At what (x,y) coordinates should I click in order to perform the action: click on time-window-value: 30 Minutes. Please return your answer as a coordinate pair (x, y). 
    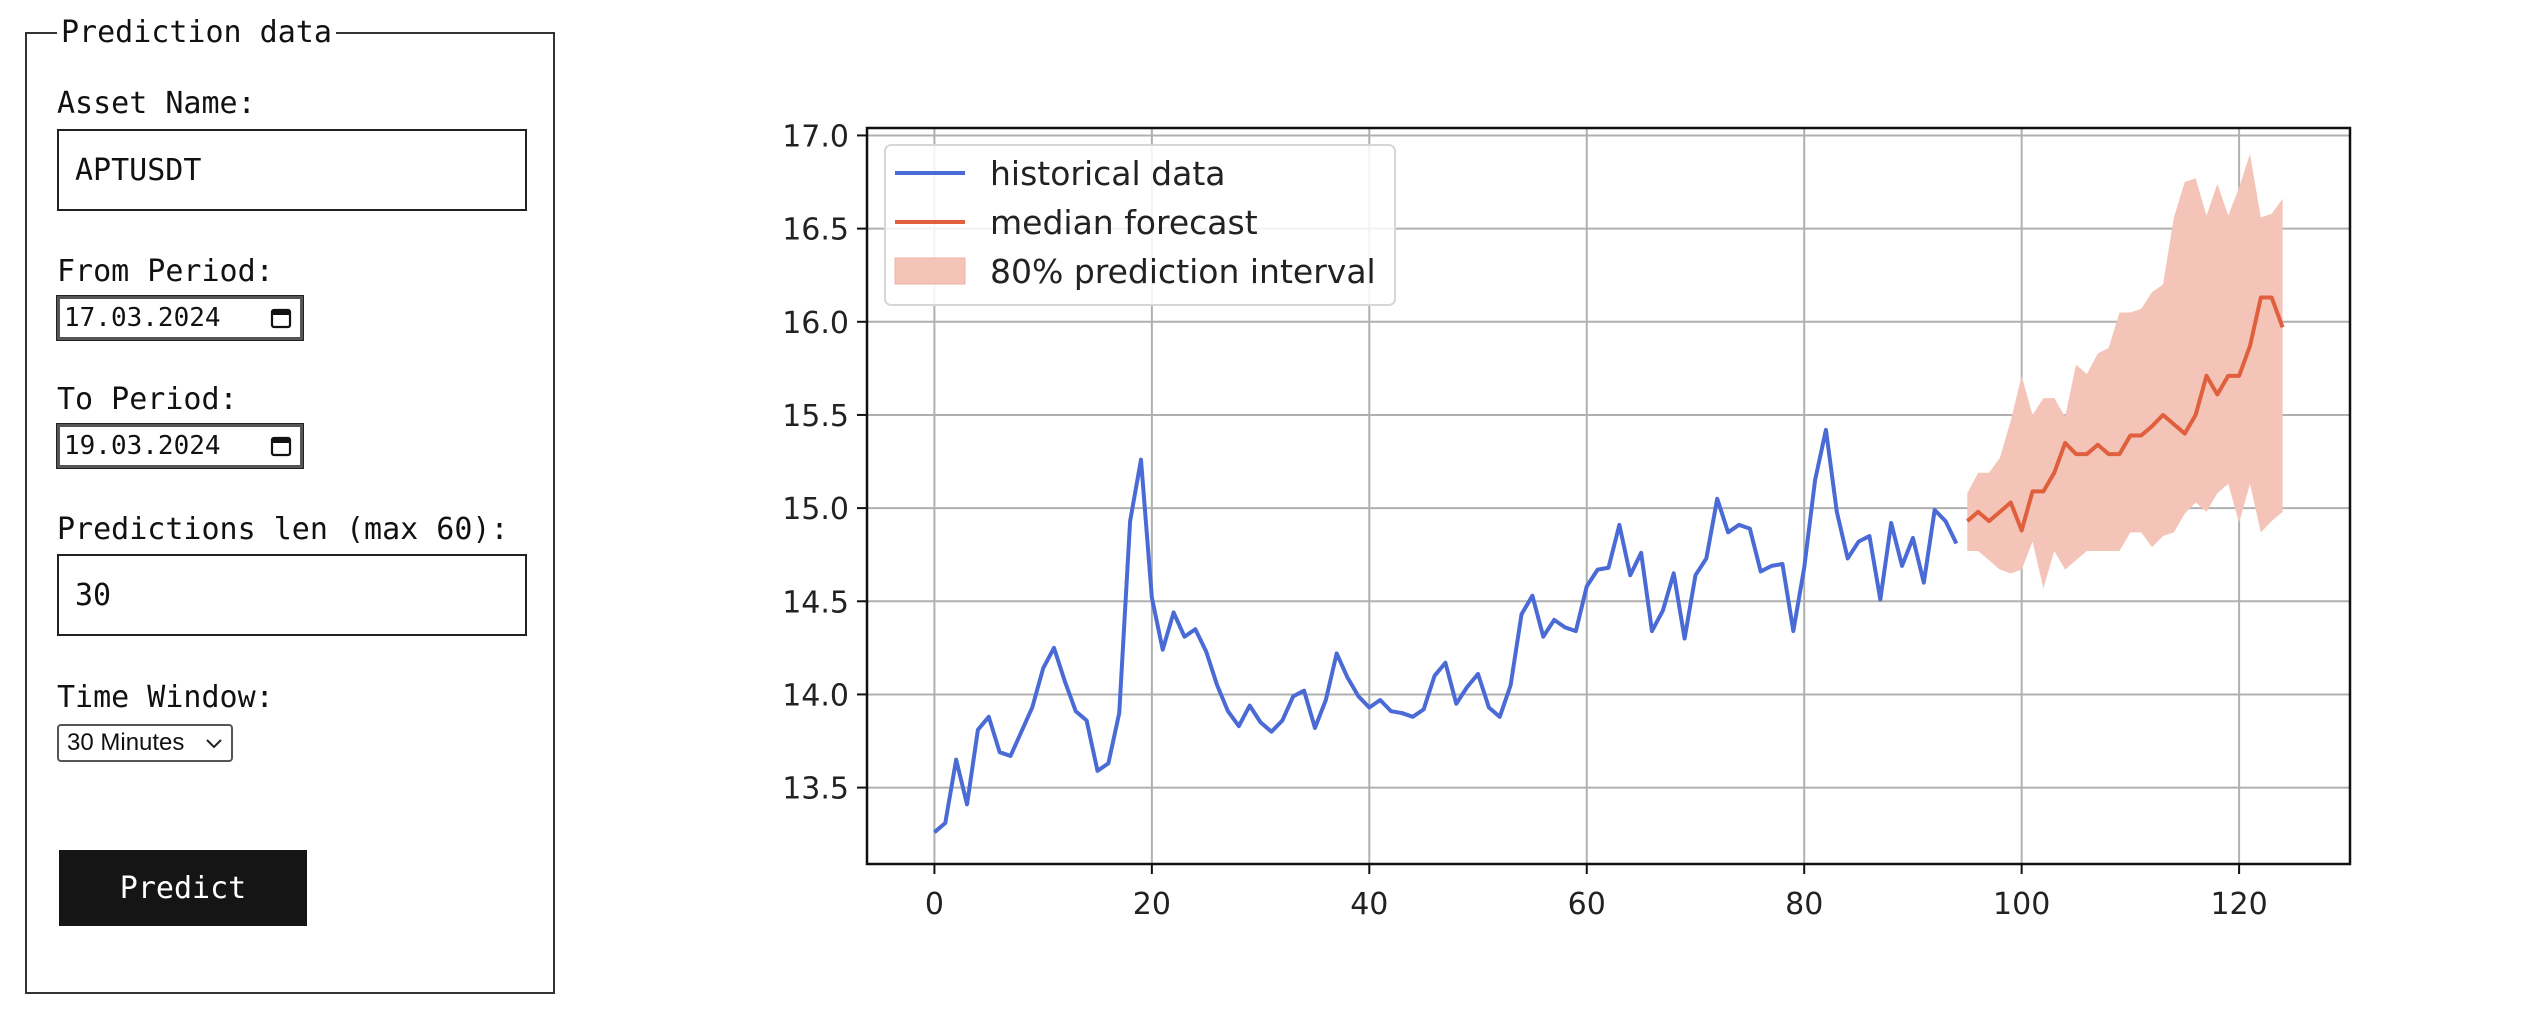
    Looking at the image, I should click on (126, 742).